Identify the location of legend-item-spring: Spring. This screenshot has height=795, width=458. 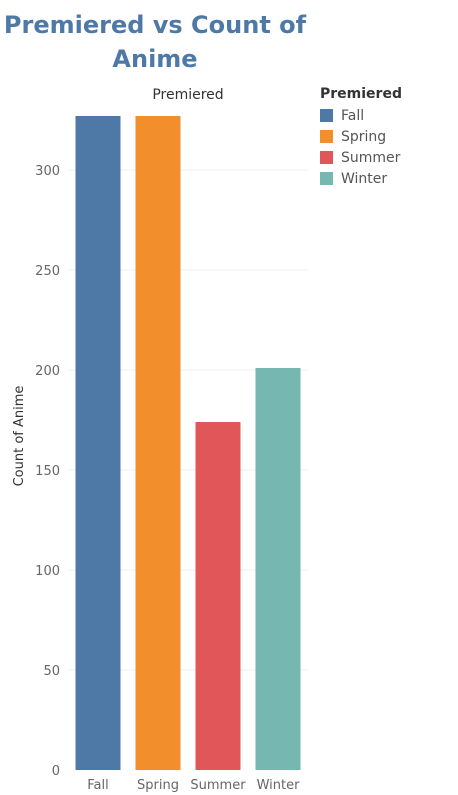
(361, 136).